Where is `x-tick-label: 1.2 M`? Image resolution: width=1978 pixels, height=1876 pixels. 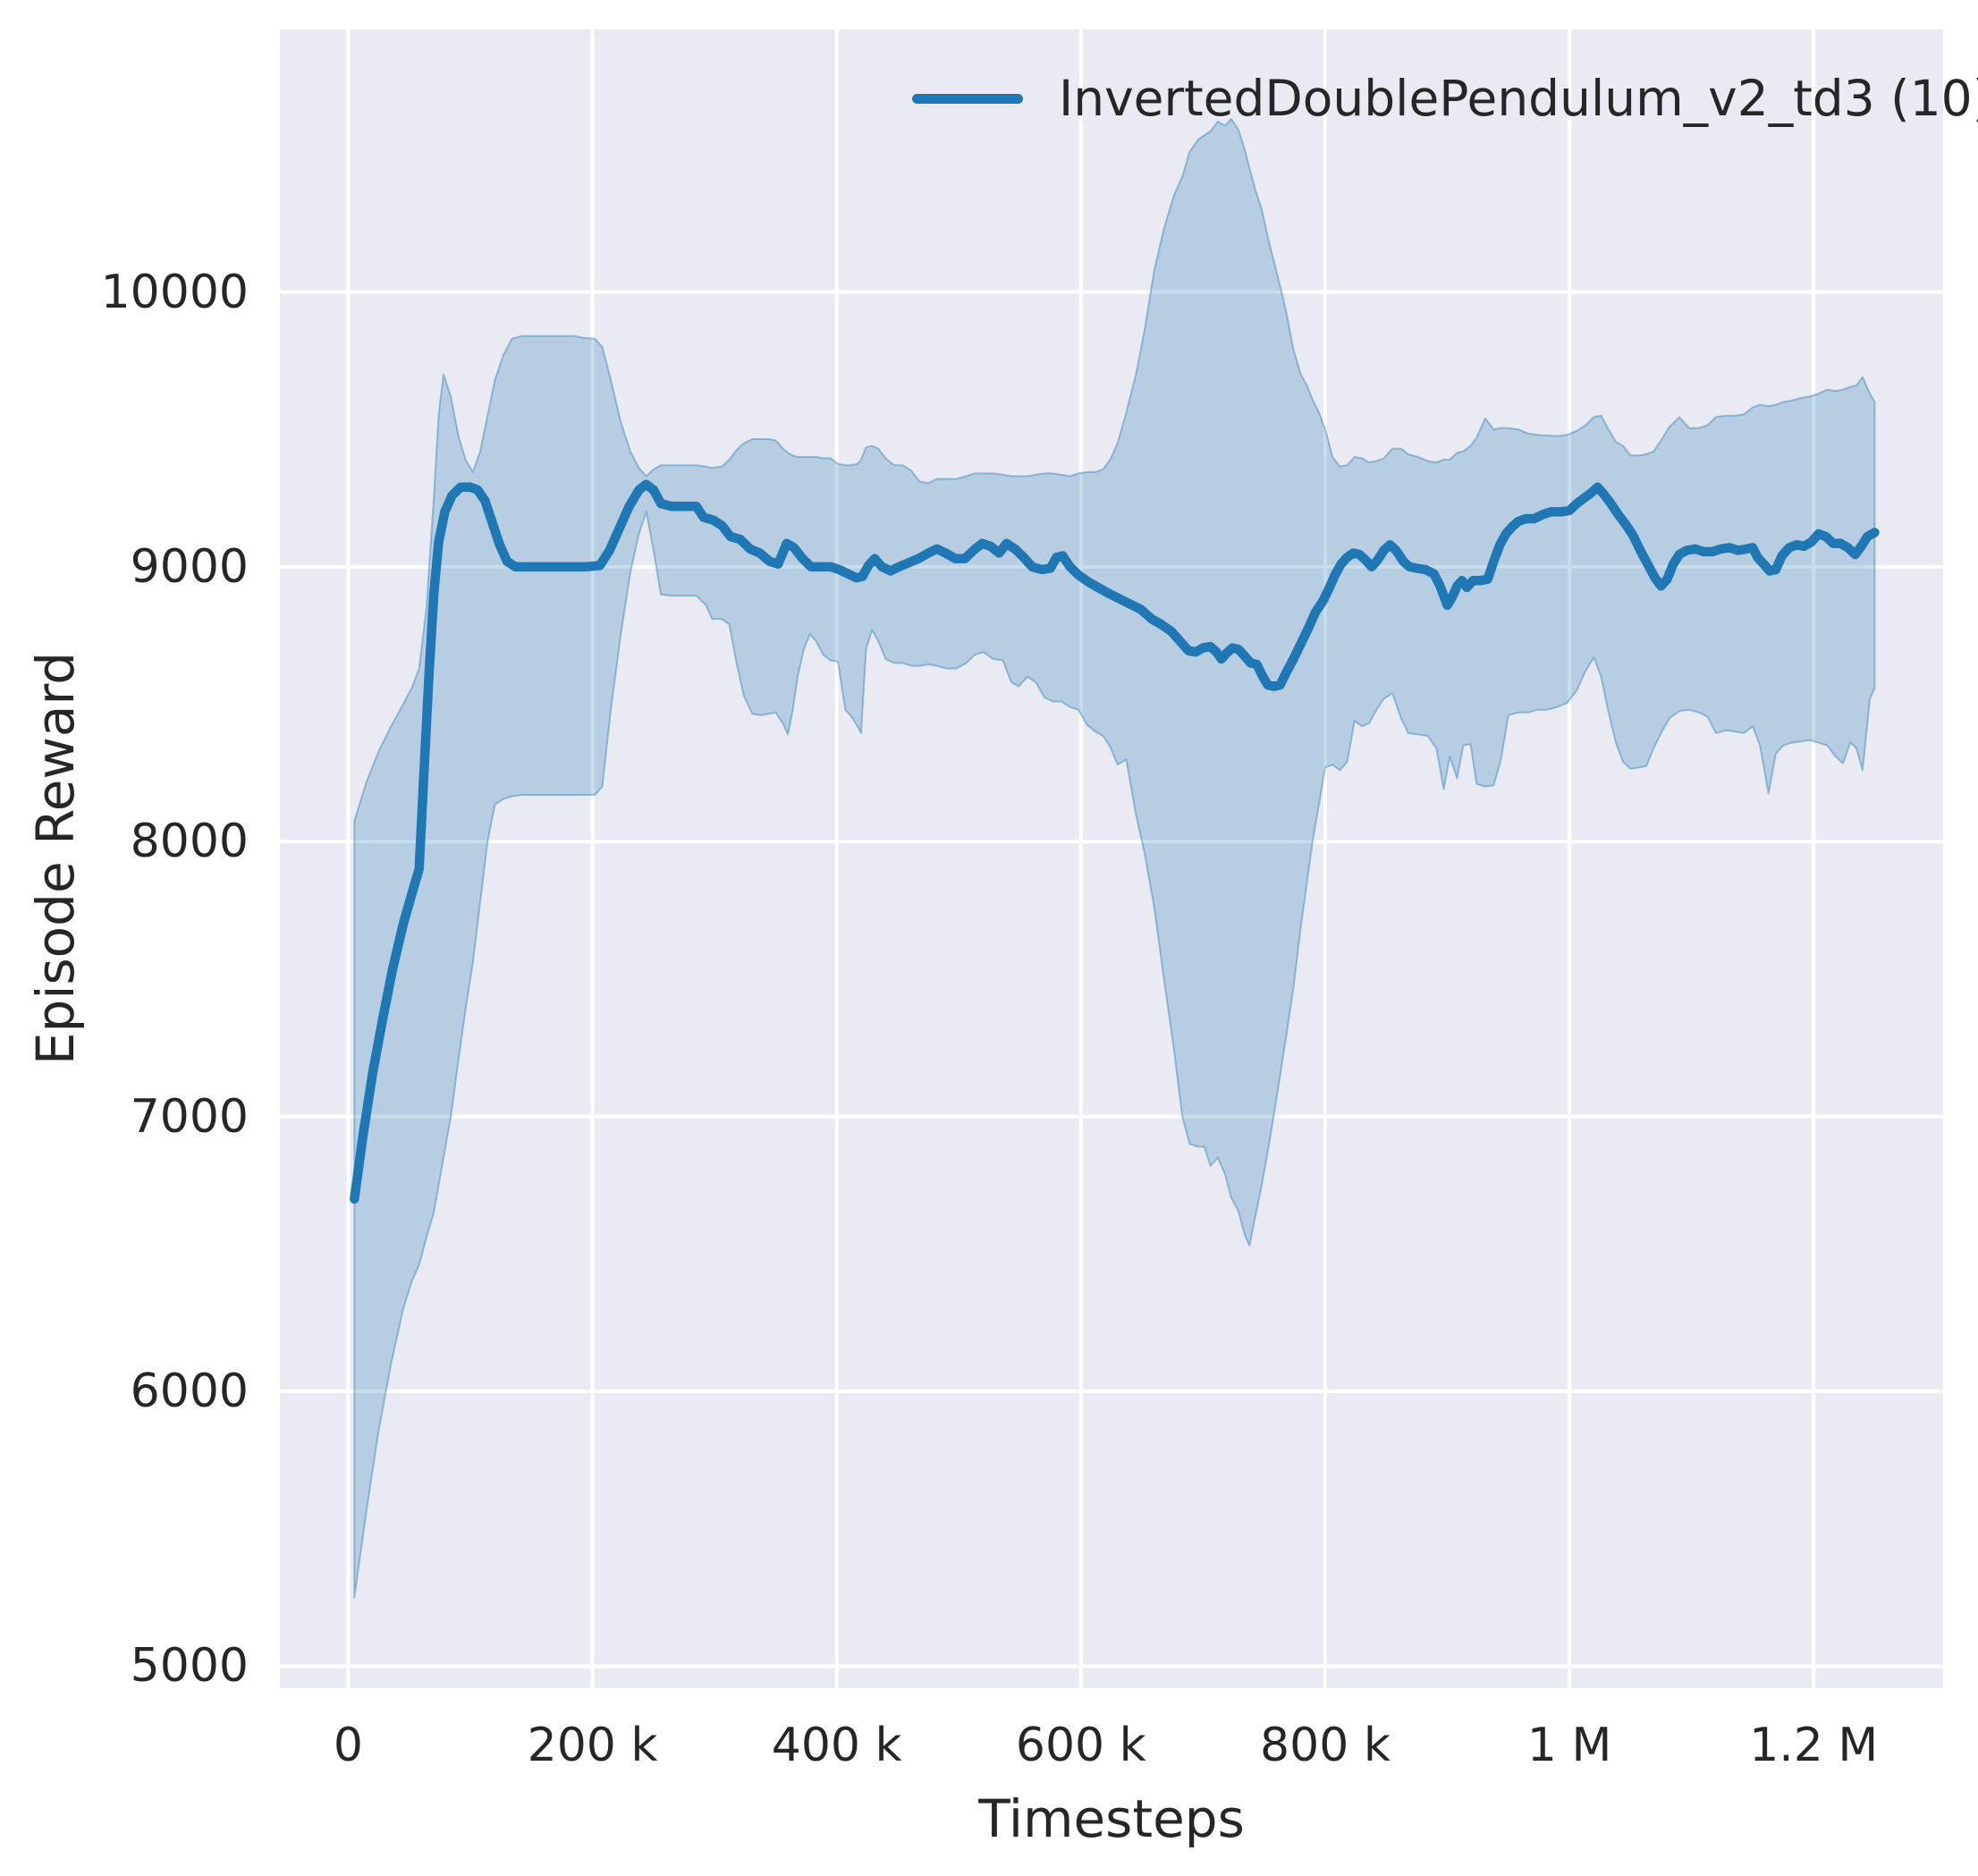
x-tick-label: 1.2 M is located at coordinates (1814, 1745).